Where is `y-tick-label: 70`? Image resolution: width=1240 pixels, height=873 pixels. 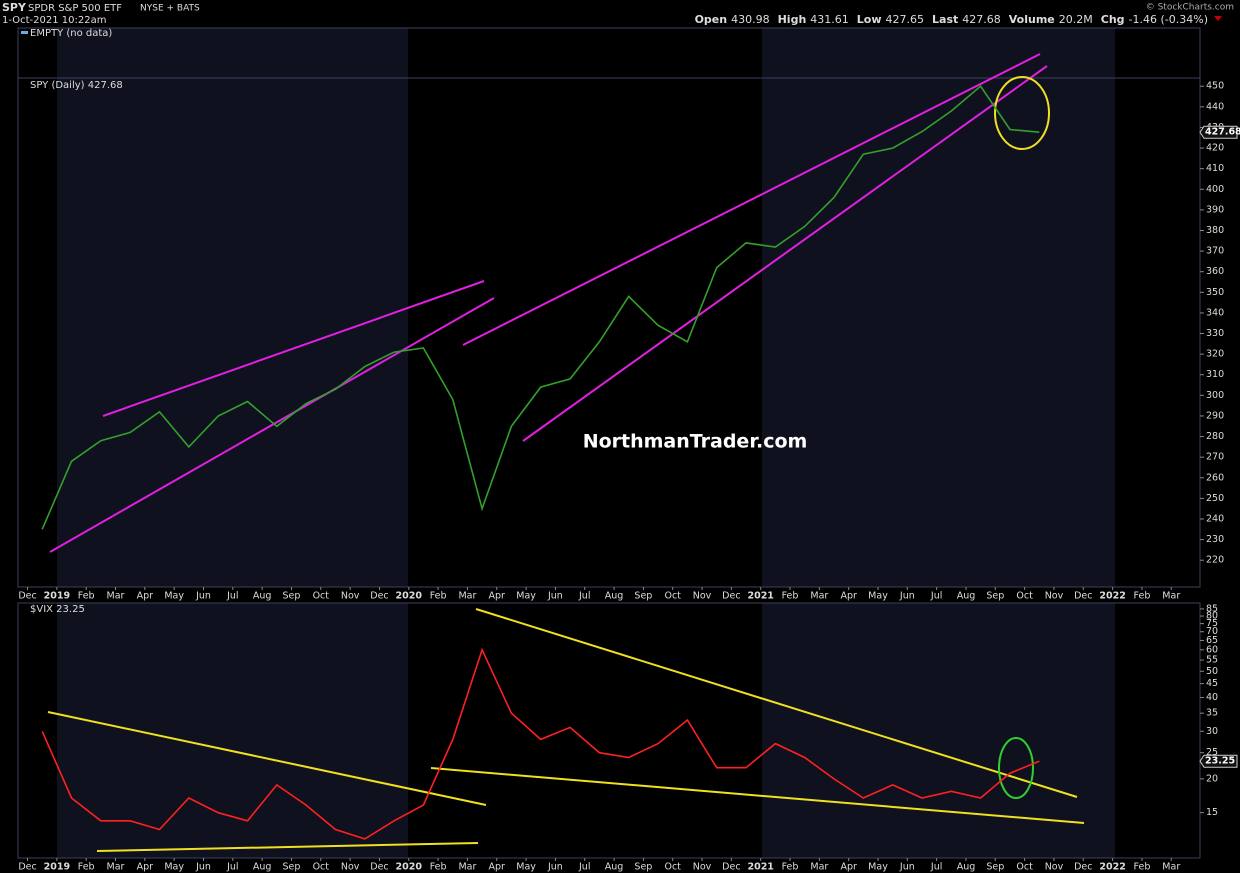
y-tick-label: 70 is located at coordinates (1212, 631).